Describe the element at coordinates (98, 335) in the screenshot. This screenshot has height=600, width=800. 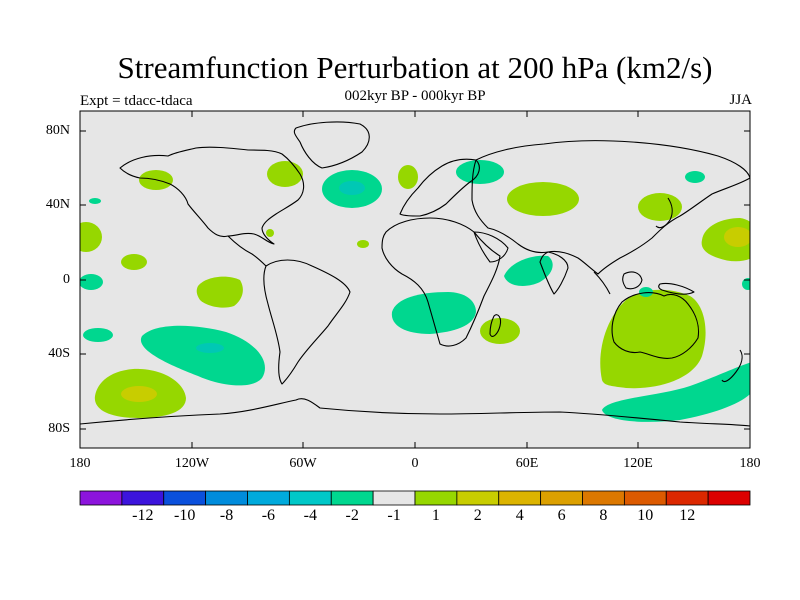
I see `anomaly-s-pacific-low-small` at that location.